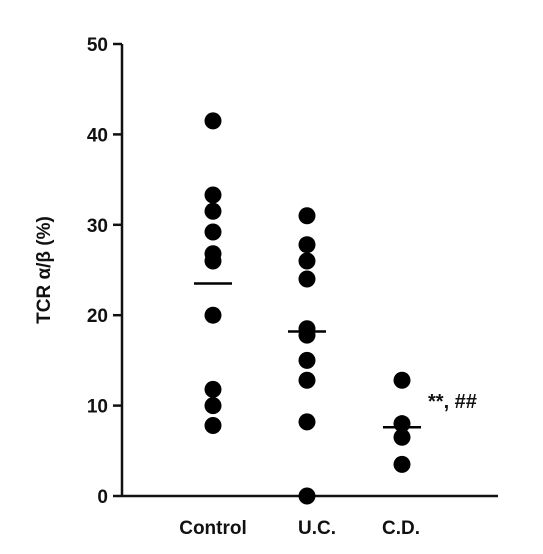 The image size is (543, 554). I want to click on y-tick-label: 20, so click(97, 316).